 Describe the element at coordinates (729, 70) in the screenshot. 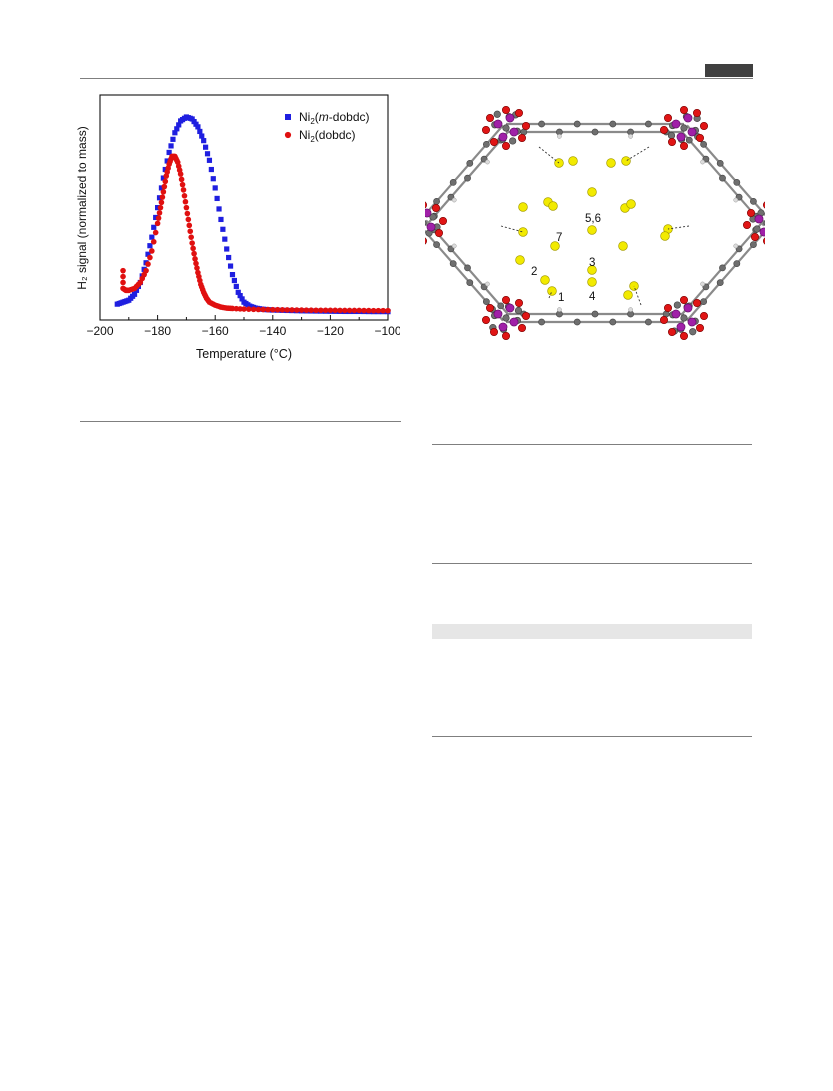

I see `page-header-tab` at that location.